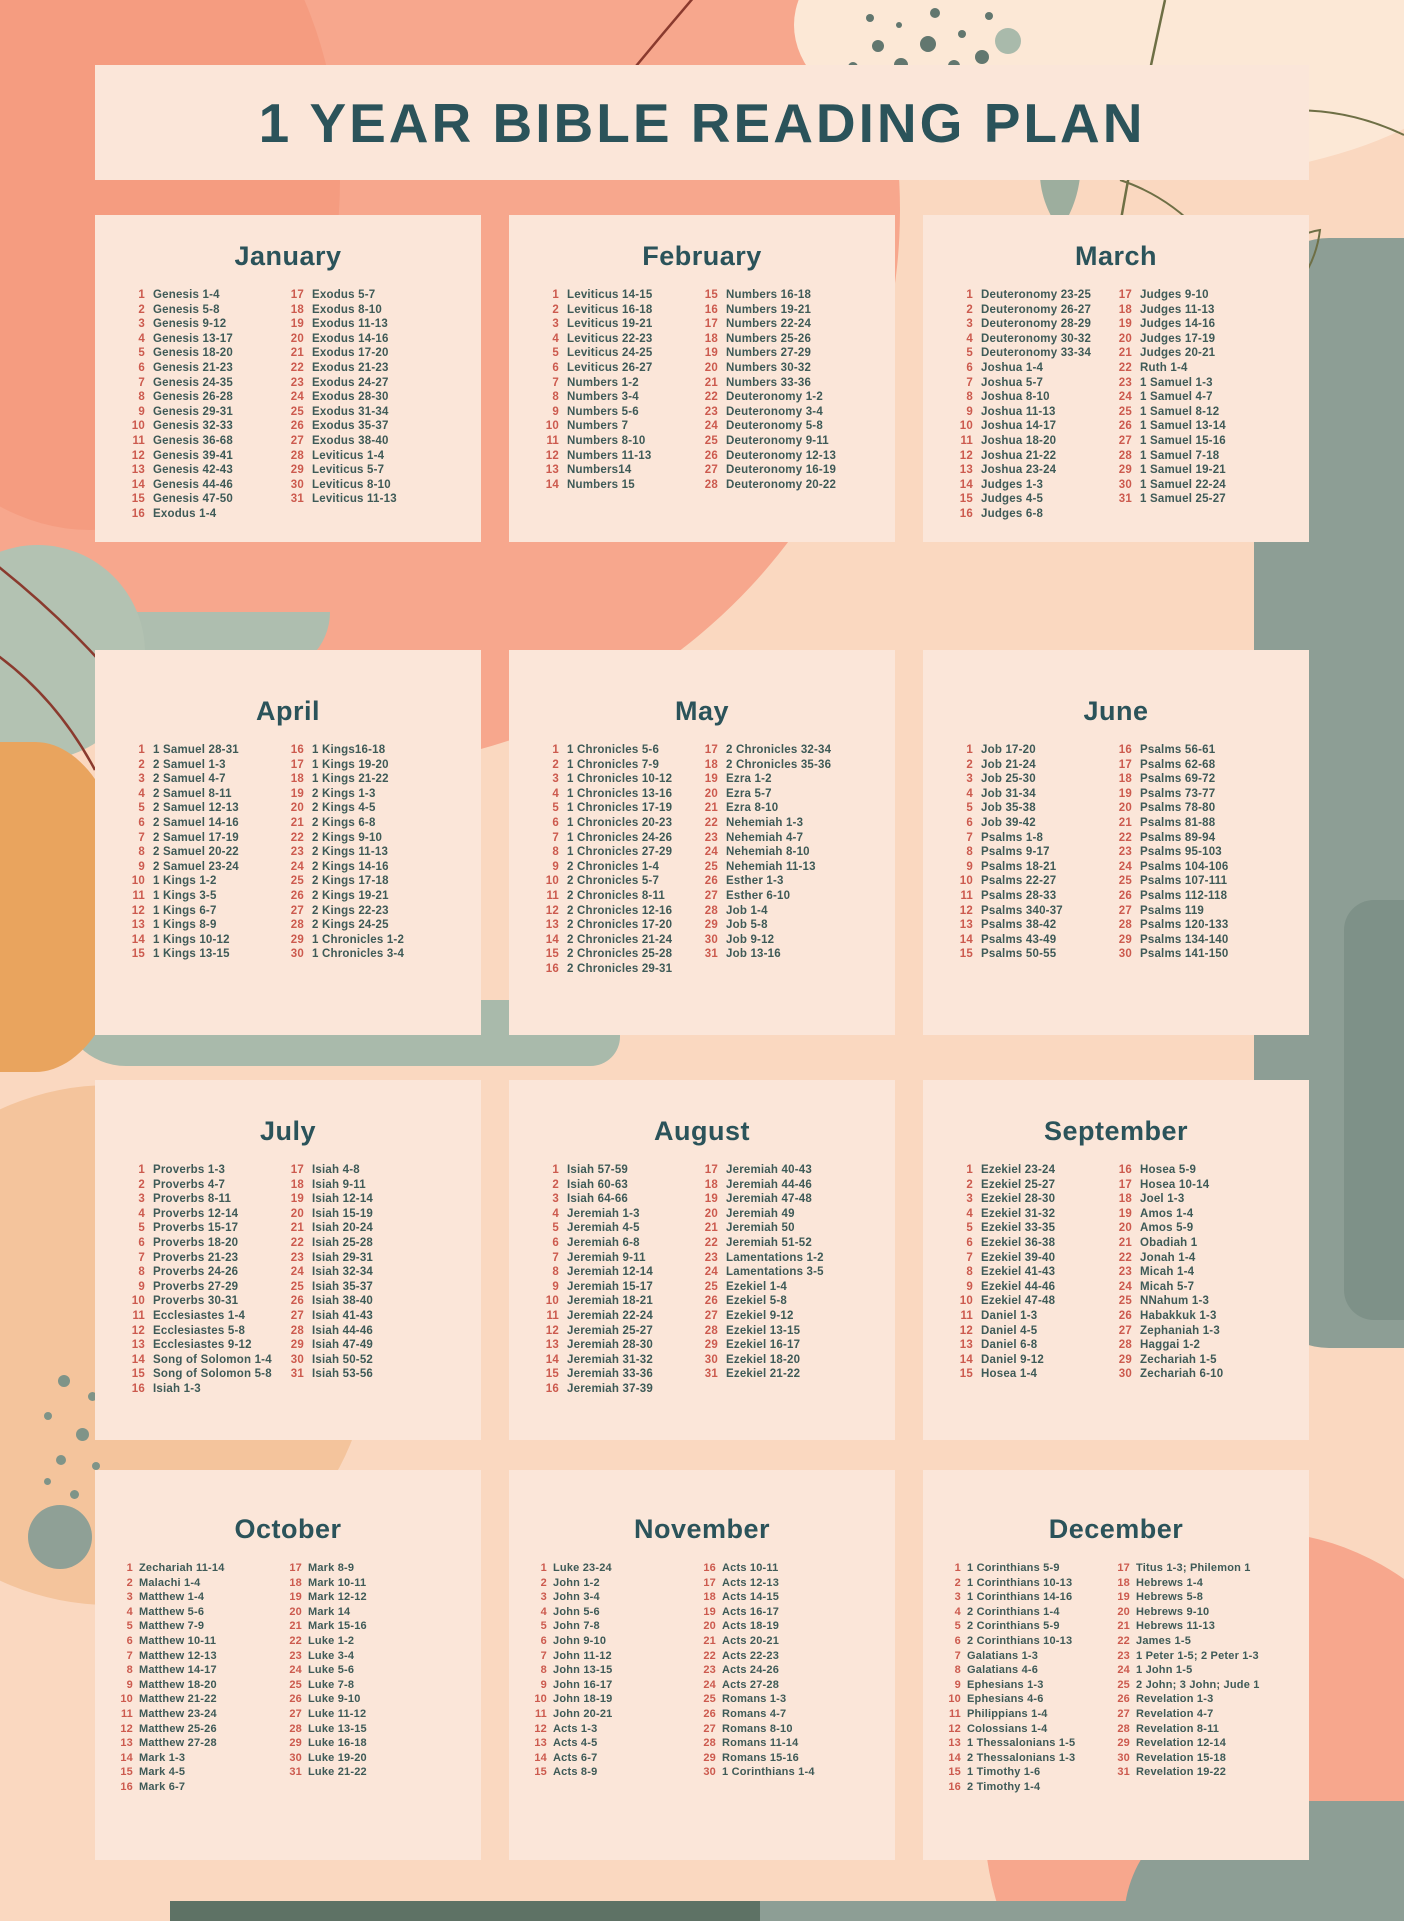 The width and height of the screenshot is (1404, 1921). Describe the element at coordinates (583, 1670) in the screenshot. I see `reading-text: John 13-15` at that location.